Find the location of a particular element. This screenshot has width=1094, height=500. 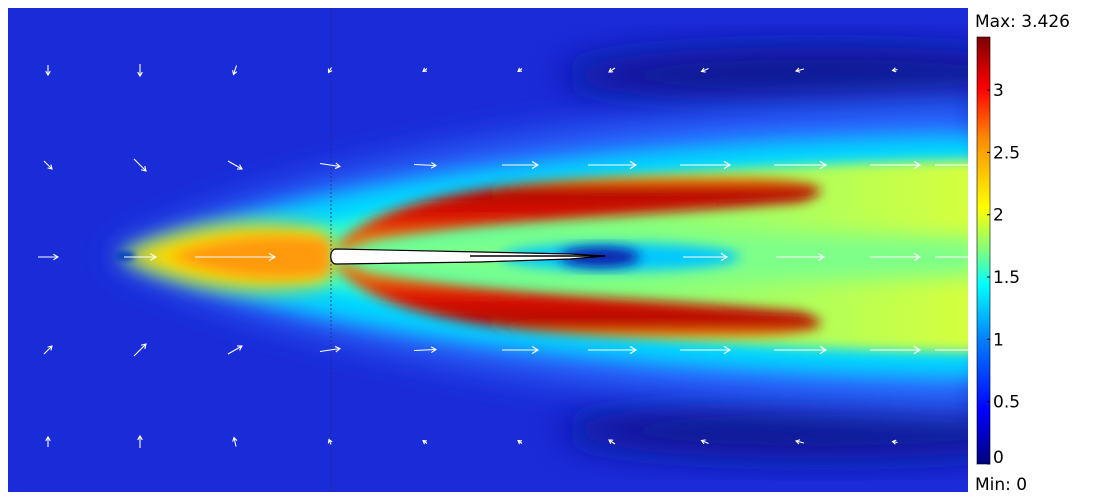

colorbar-tick-label: 0.5 is located at coordinates (1006, 403).